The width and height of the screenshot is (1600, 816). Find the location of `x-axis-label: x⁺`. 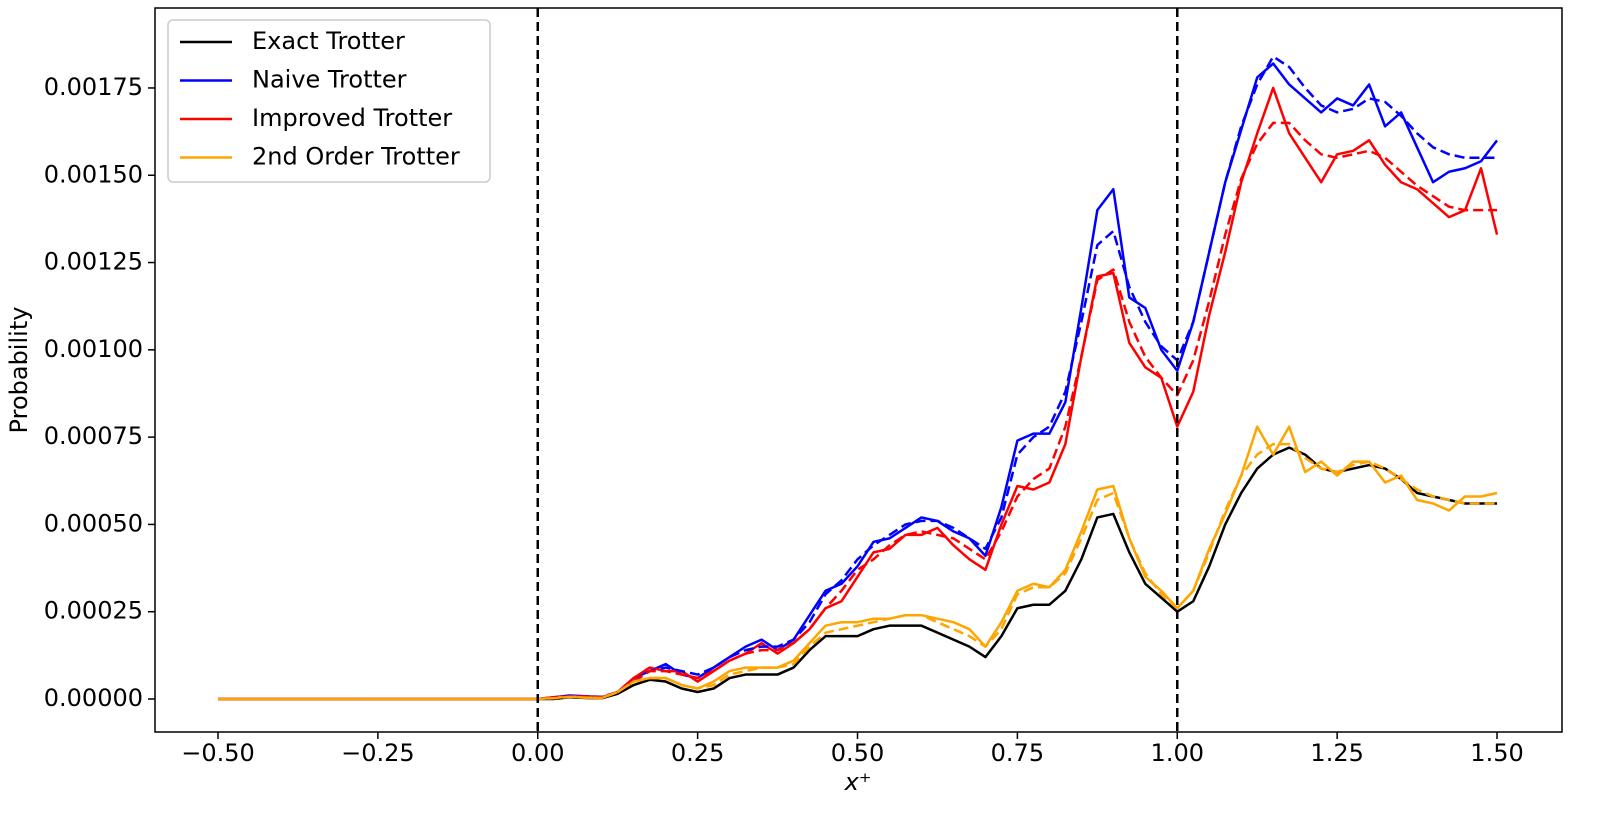

x-axis-label: x⁺ is located at coordinates (858, 782).